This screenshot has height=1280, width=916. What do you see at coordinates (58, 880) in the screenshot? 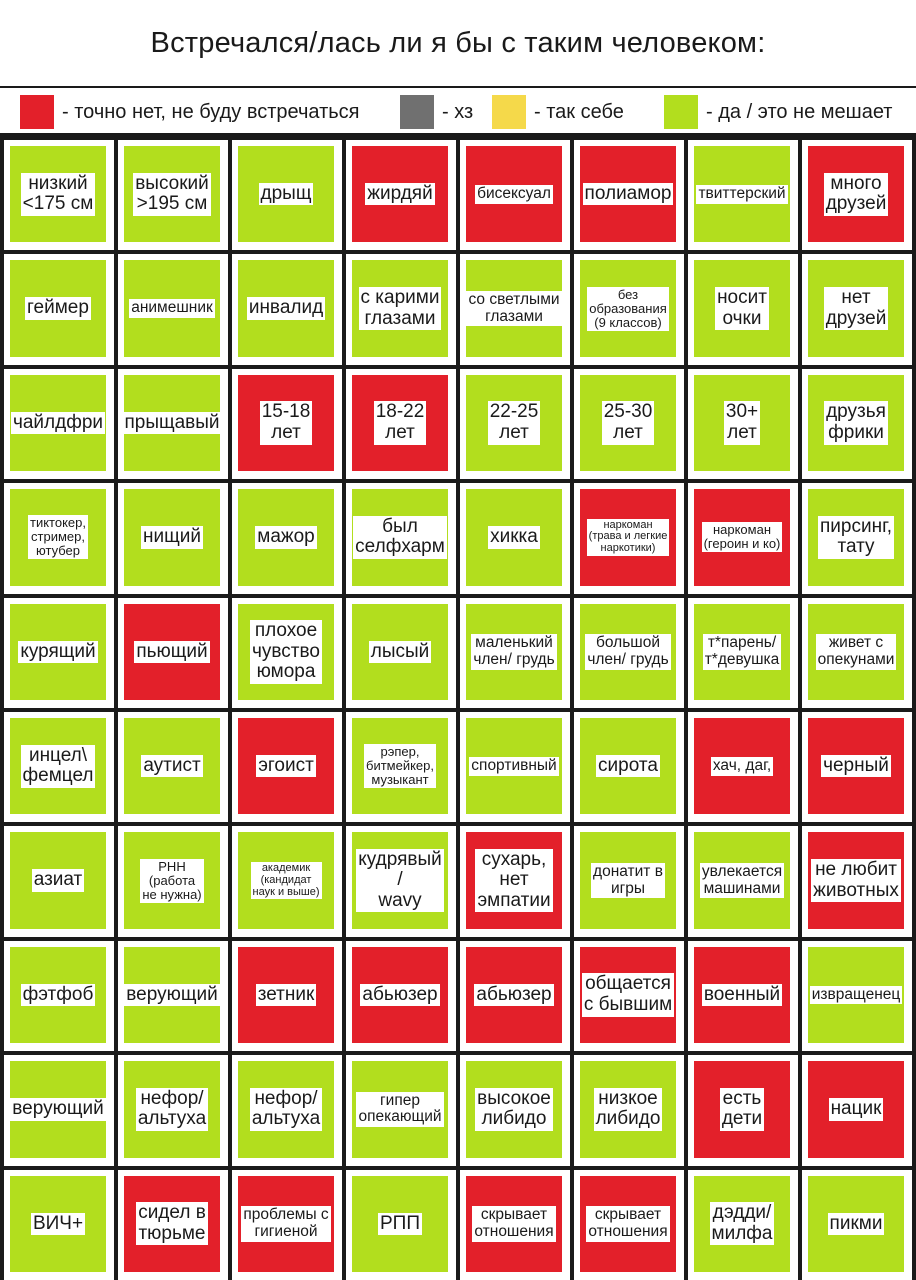
I see `cell-label: азиат` at bounding box center [58, 880].